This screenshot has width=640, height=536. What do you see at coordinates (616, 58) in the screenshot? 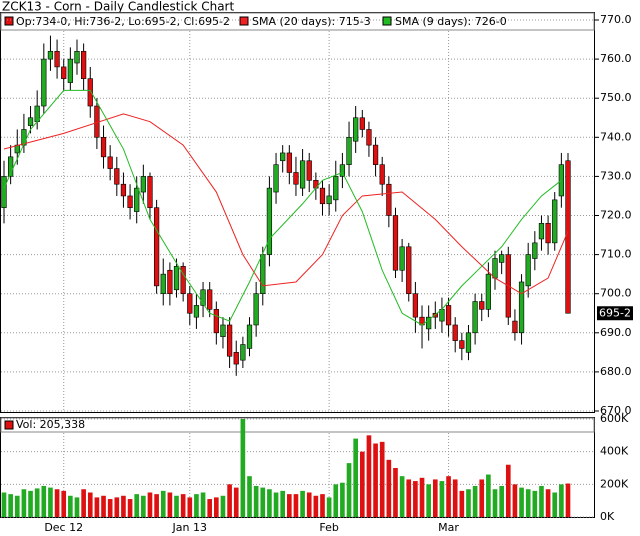
I see `y-tick-label: 760.0` at bounding box center [616, 58].